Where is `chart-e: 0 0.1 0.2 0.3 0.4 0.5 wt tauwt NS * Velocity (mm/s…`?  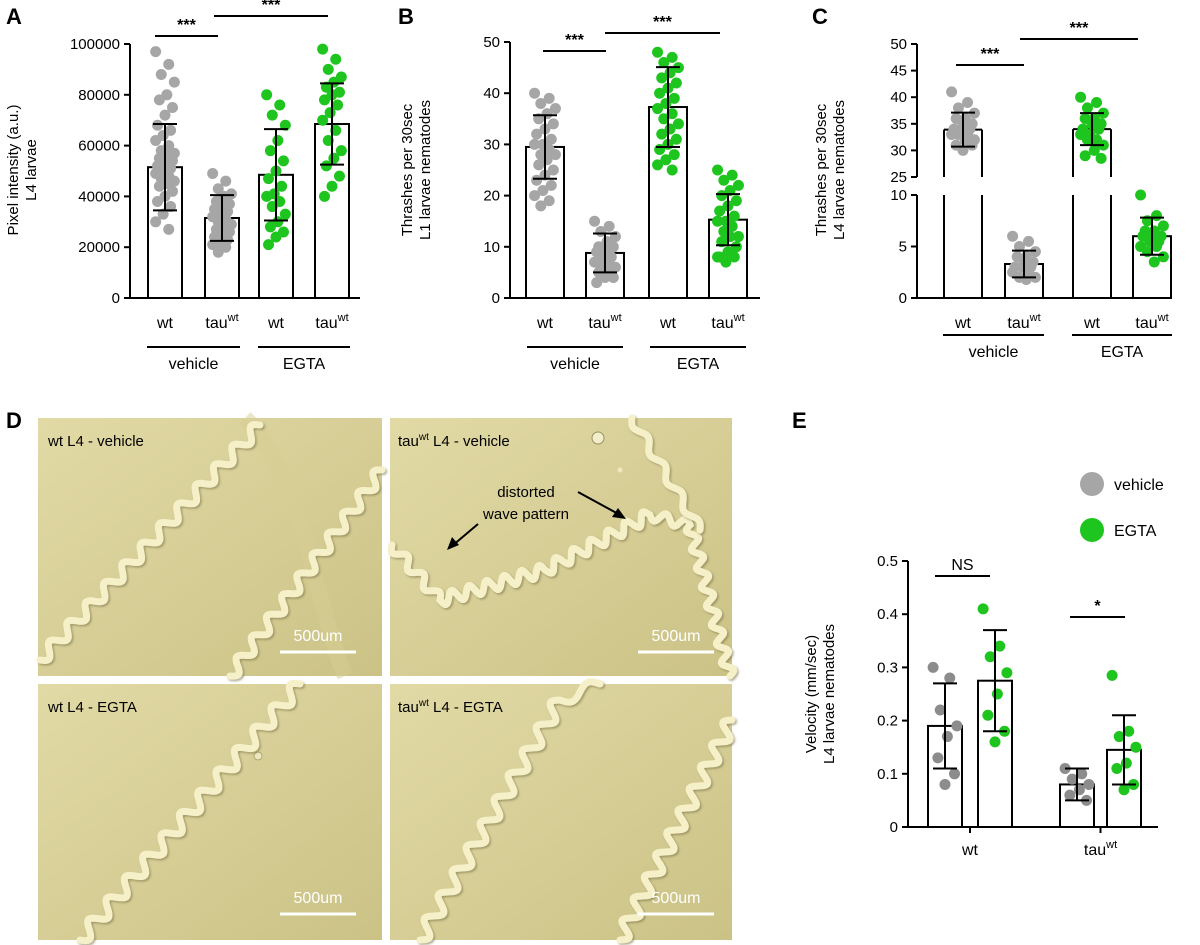 chart-e: 0 0.1 0.2 0.3 0.4 0.5 wt tauwt NS * Velocity (mm/s… is located at coordinates (980, 706).